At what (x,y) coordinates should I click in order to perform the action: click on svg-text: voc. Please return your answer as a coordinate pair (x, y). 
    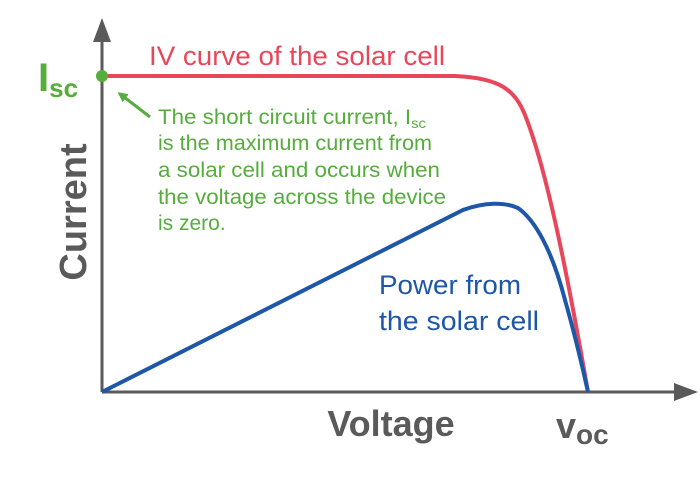
    Looking at the image, I should click on (582, 427).